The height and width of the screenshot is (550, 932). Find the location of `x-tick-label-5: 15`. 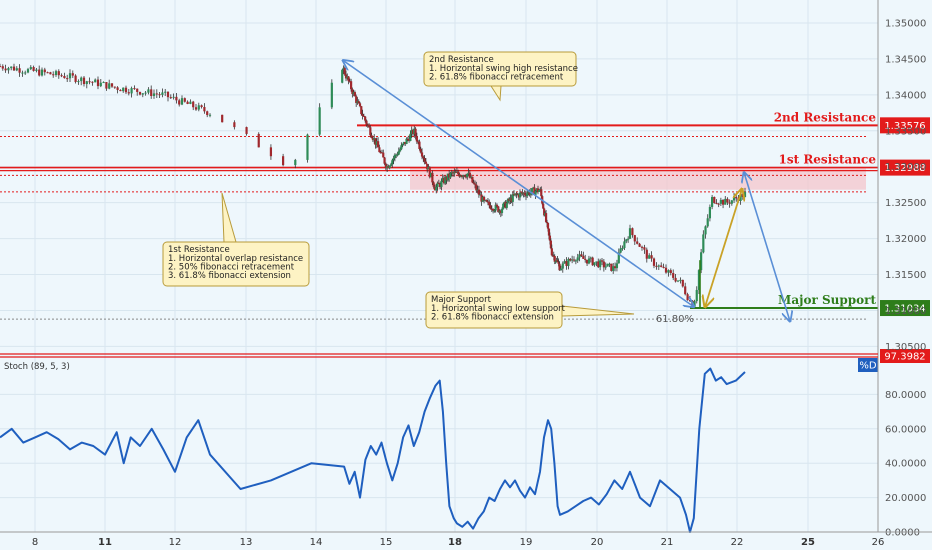

x-tick-label-5: 15 is located at coordinates (386, 542).